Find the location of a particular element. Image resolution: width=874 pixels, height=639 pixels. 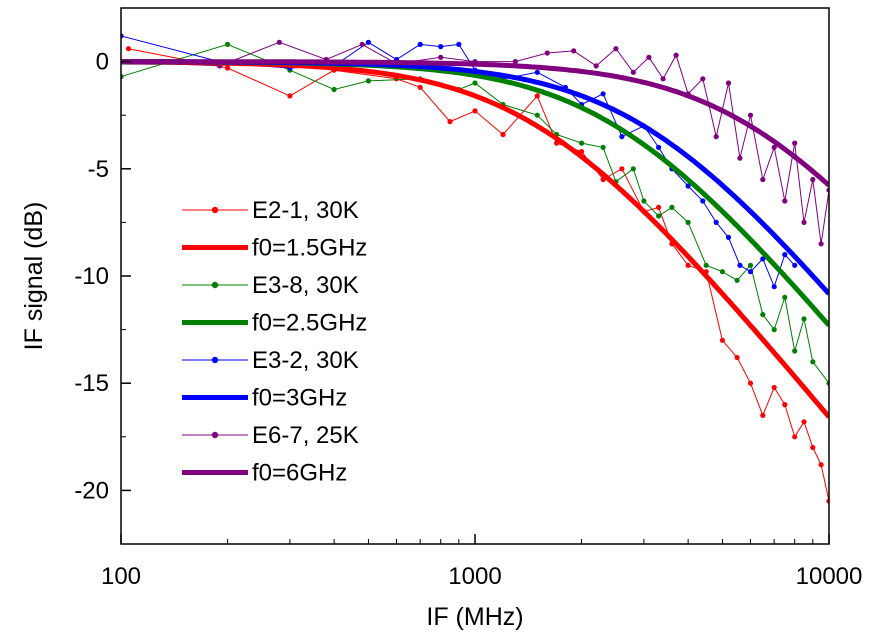

legend-item: E2-1, 30K is located at coordinates (270, 210).